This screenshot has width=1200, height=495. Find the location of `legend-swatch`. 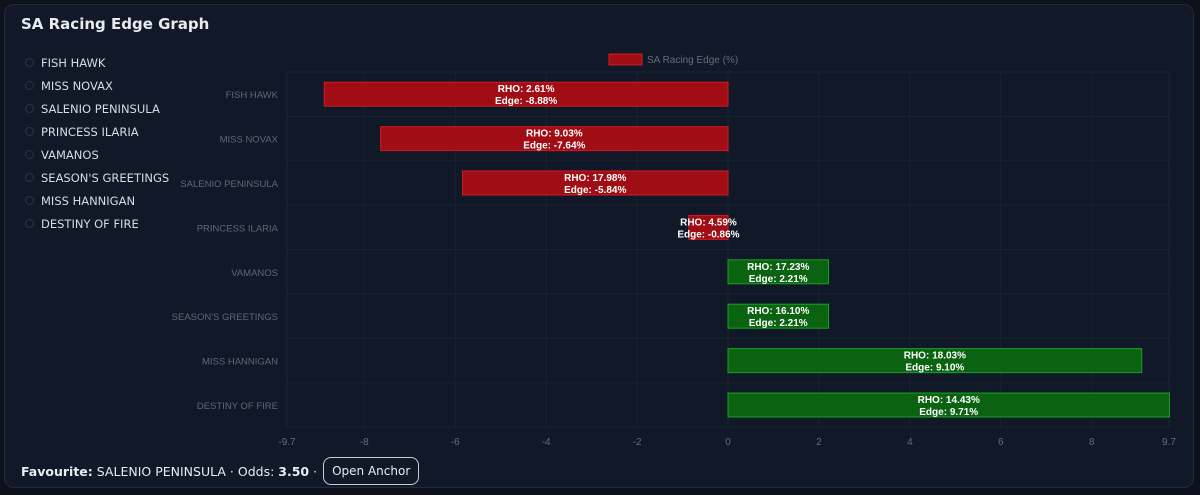

legend-swatch is located at coordinates (625, 59).